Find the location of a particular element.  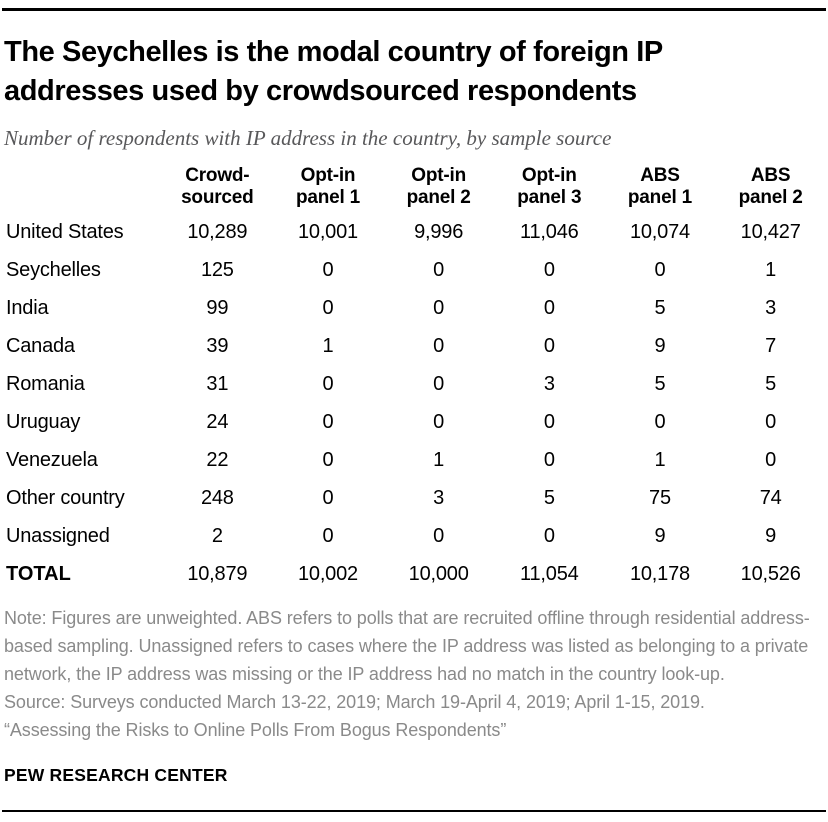

cell-value: 22 is located at coordinates (217, 460).